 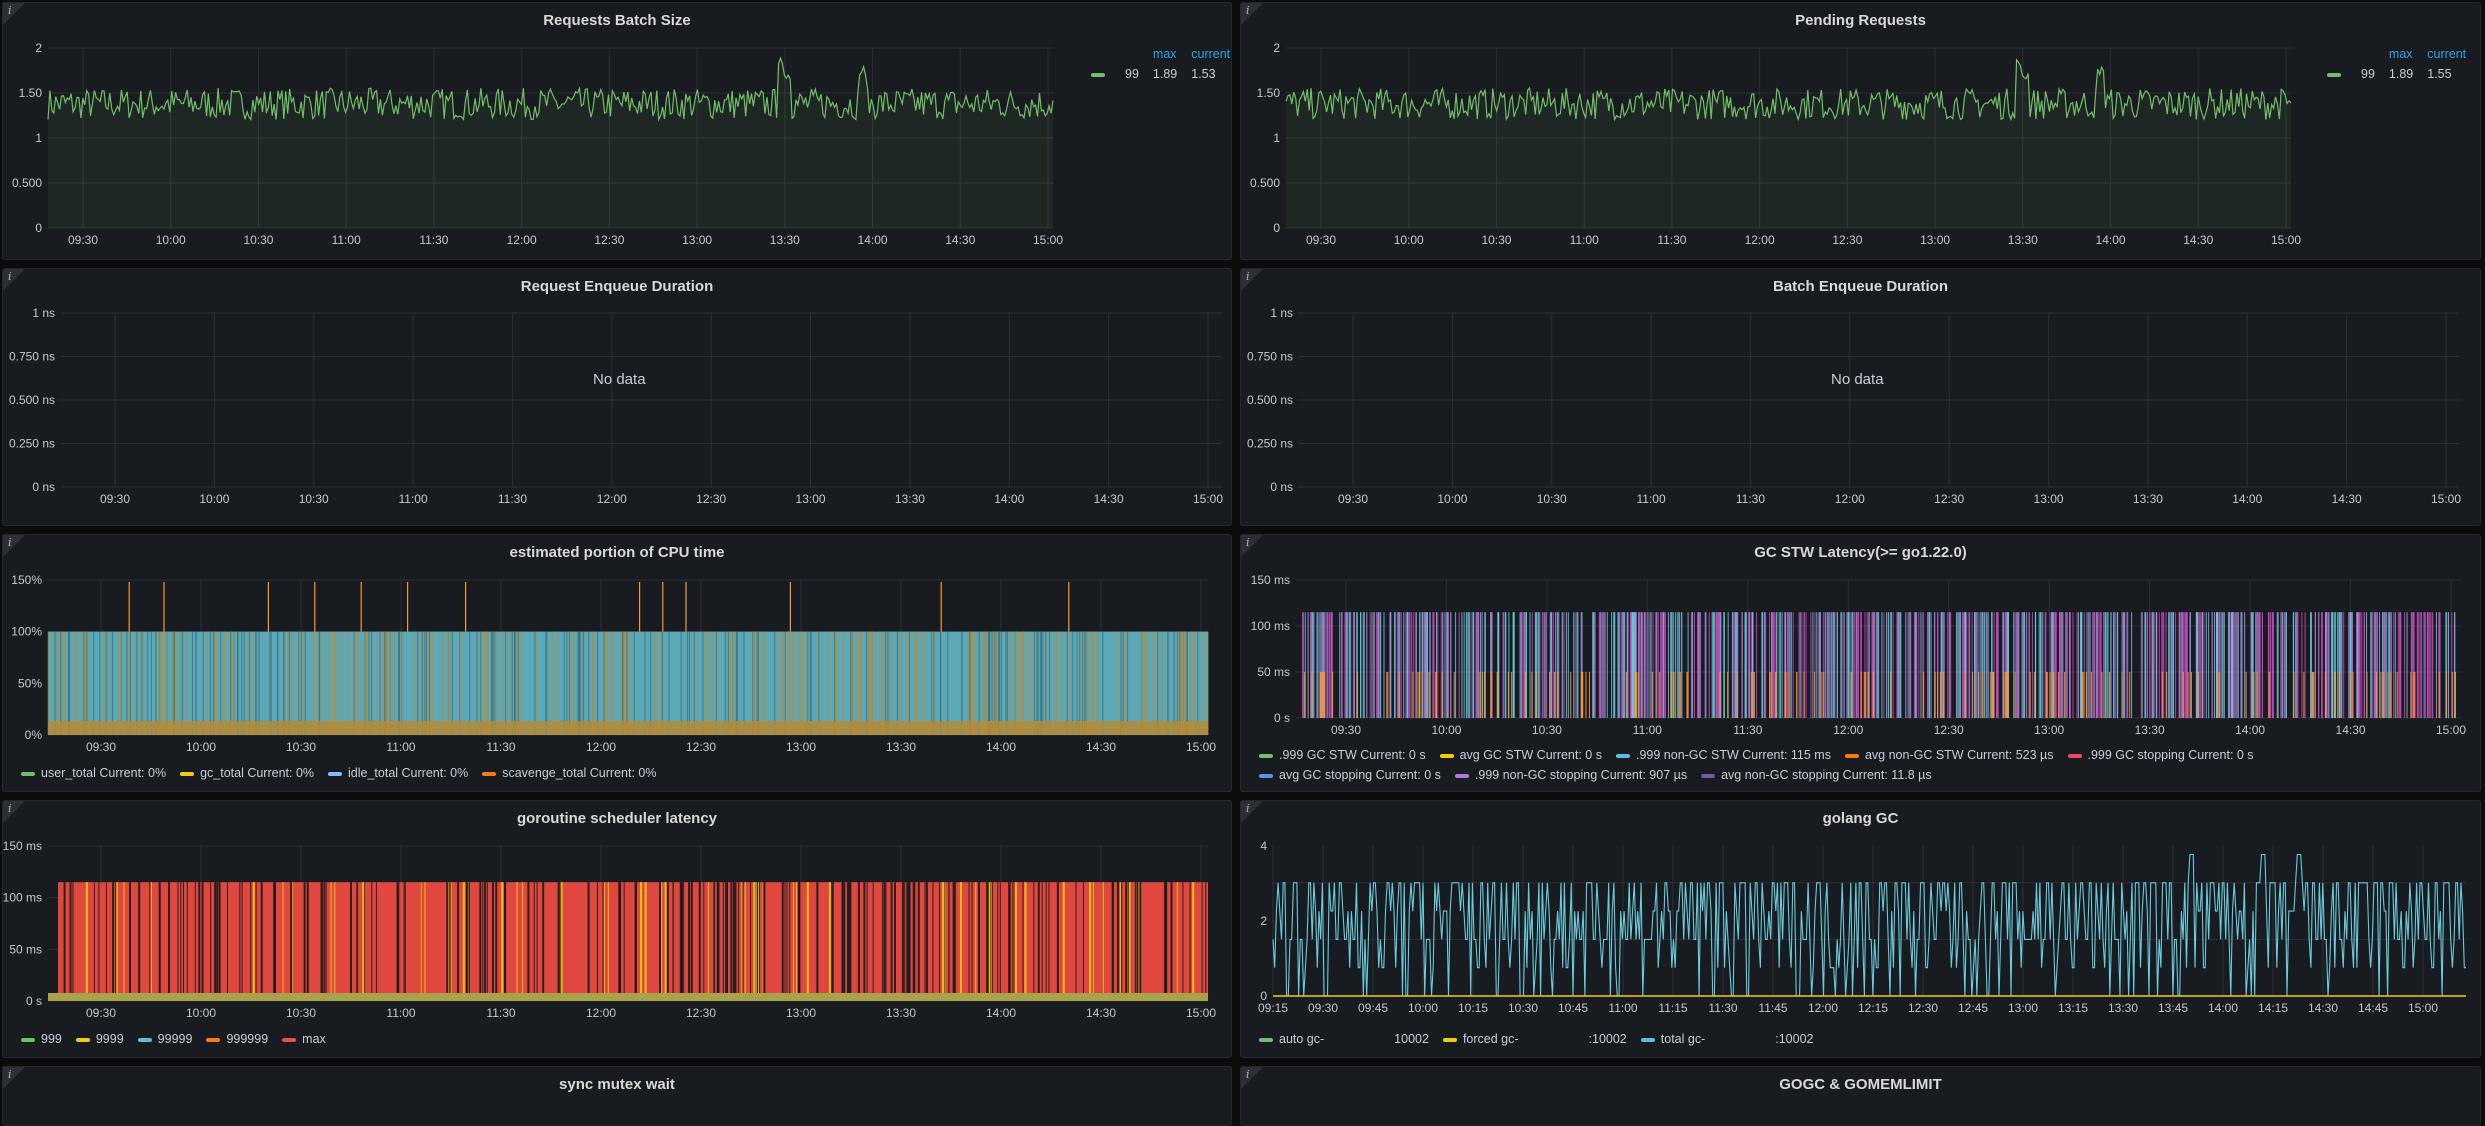 What do you see at coordinates (1772, 1008) in the screenshot?
I see `x-tick-label: 11:45` at bounding box center [1772, 1008].